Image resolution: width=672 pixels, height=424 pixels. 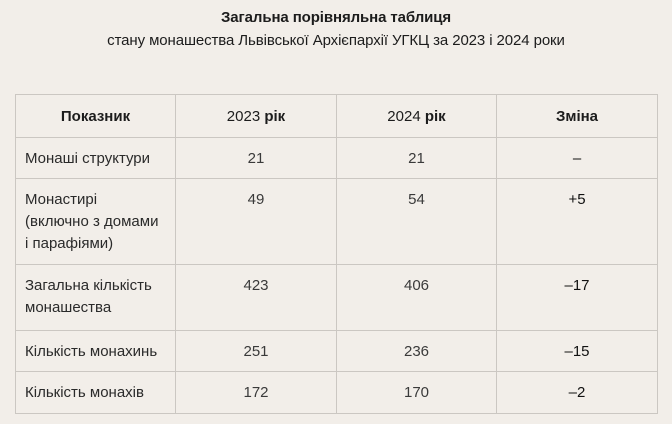 What do you see at coordinates (95, 116) in the screenshot?
I see `column-header-indicator: Показник` at bounding box center [95, 116].